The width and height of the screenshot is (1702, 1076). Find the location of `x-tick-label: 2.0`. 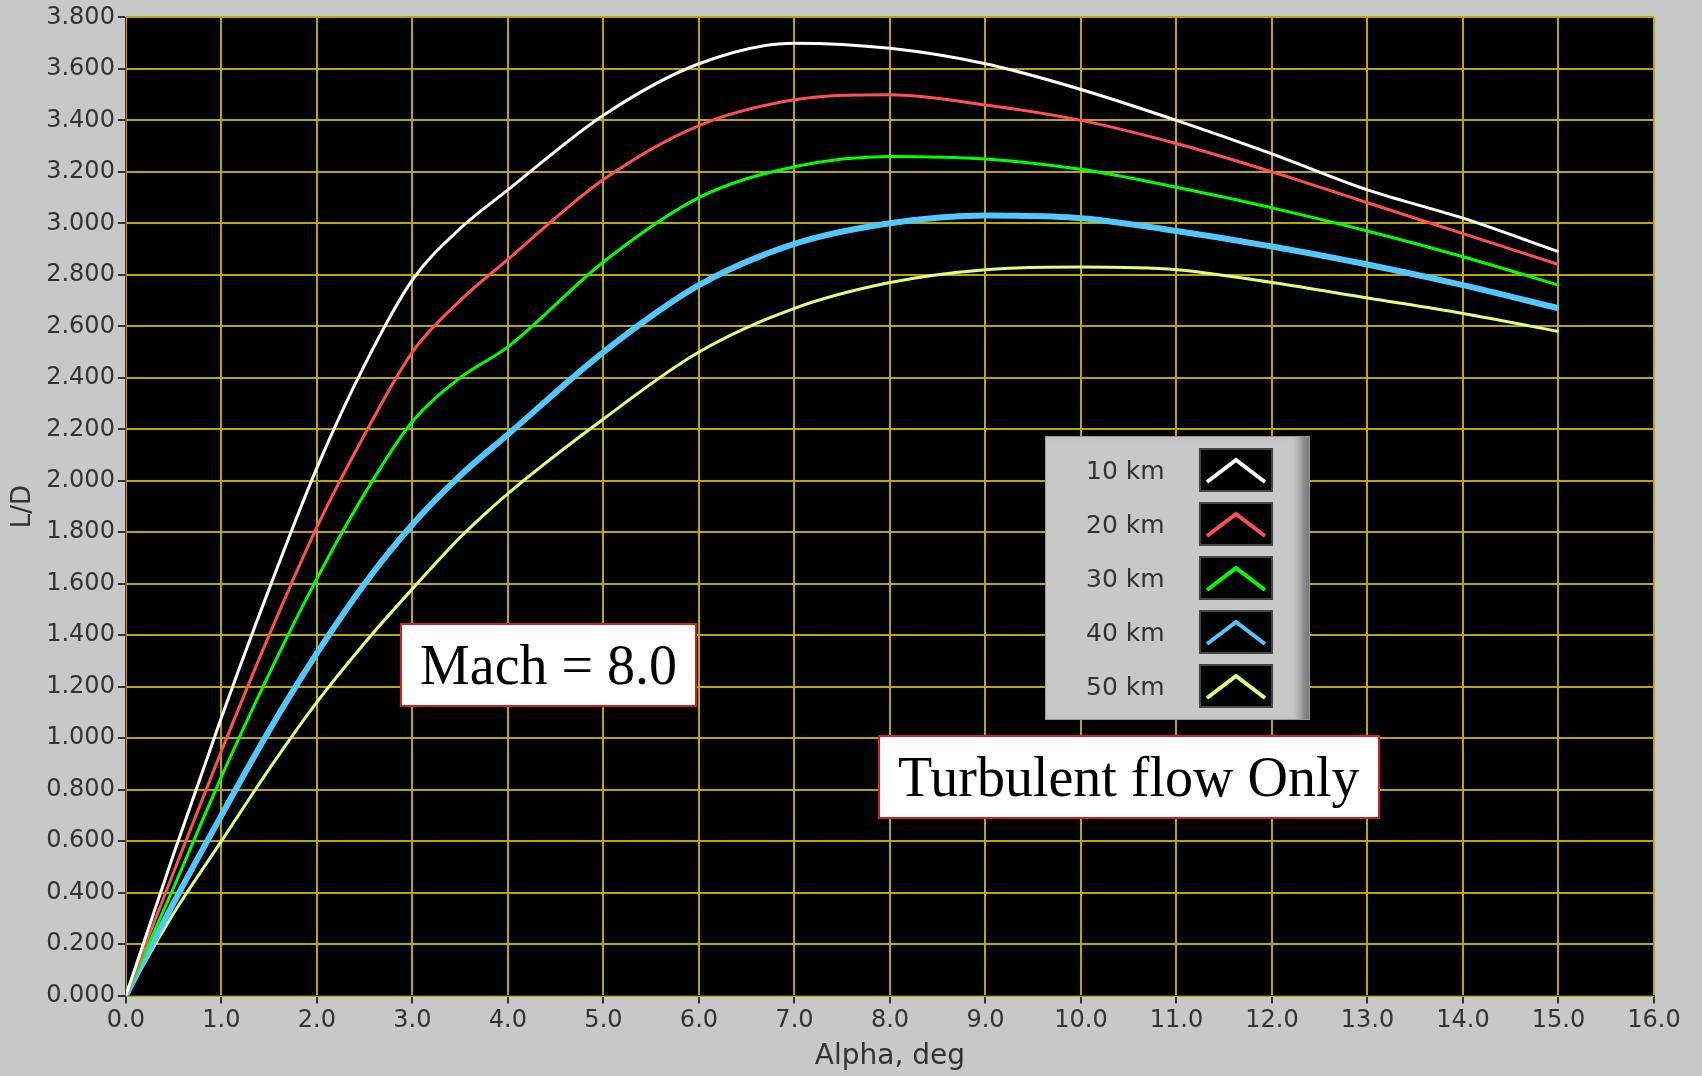

x-tick-label: 2.0 is located at coordinates (316, 1019).